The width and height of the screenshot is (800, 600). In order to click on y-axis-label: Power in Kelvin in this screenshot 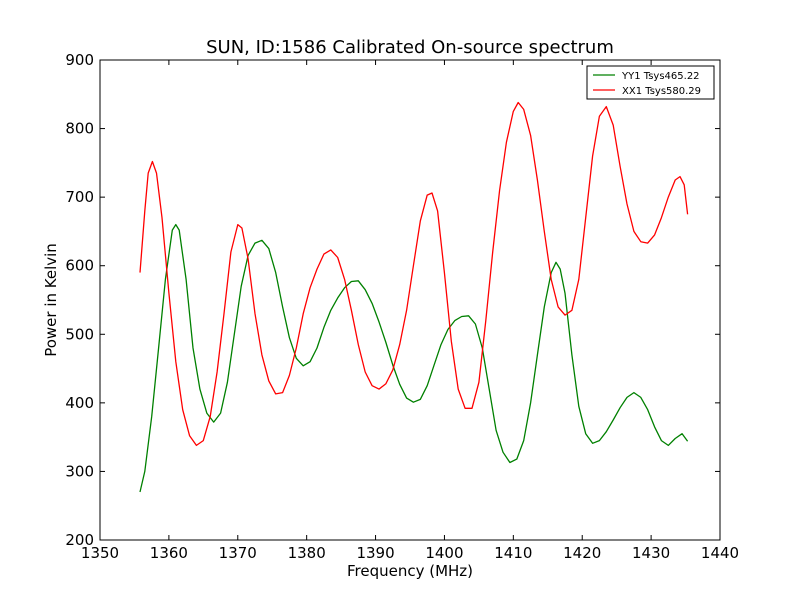, I will do `click(51, 300)`.